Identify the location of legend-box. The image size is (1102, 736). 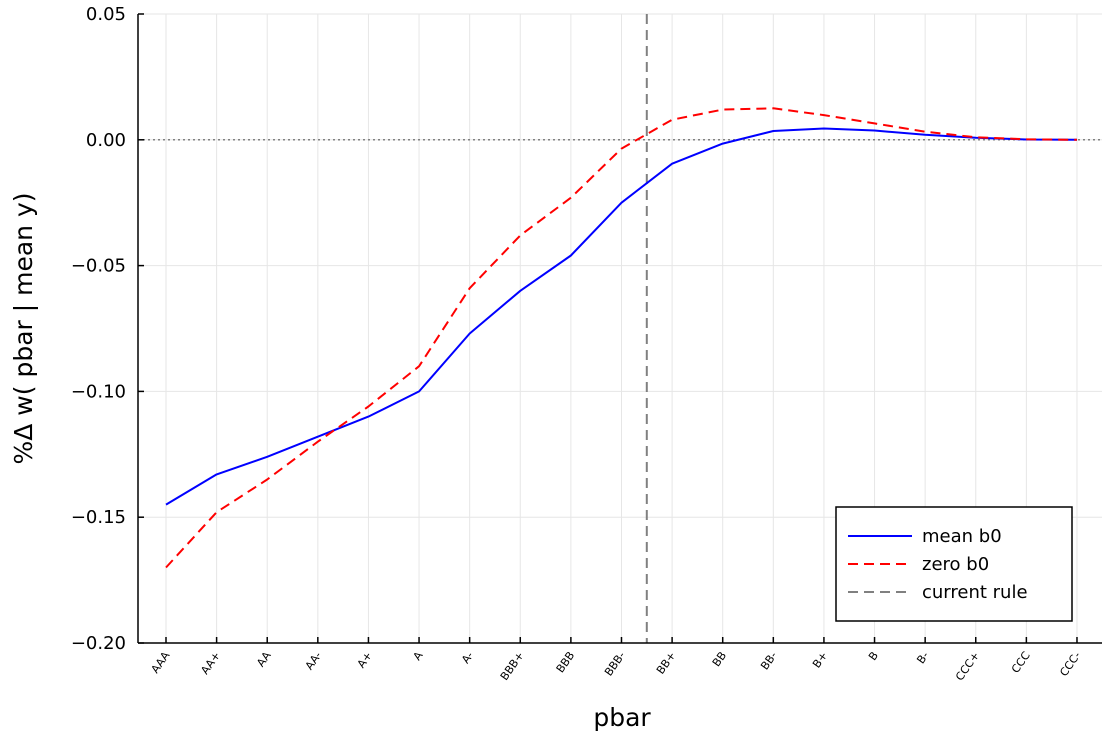
(954, 564).